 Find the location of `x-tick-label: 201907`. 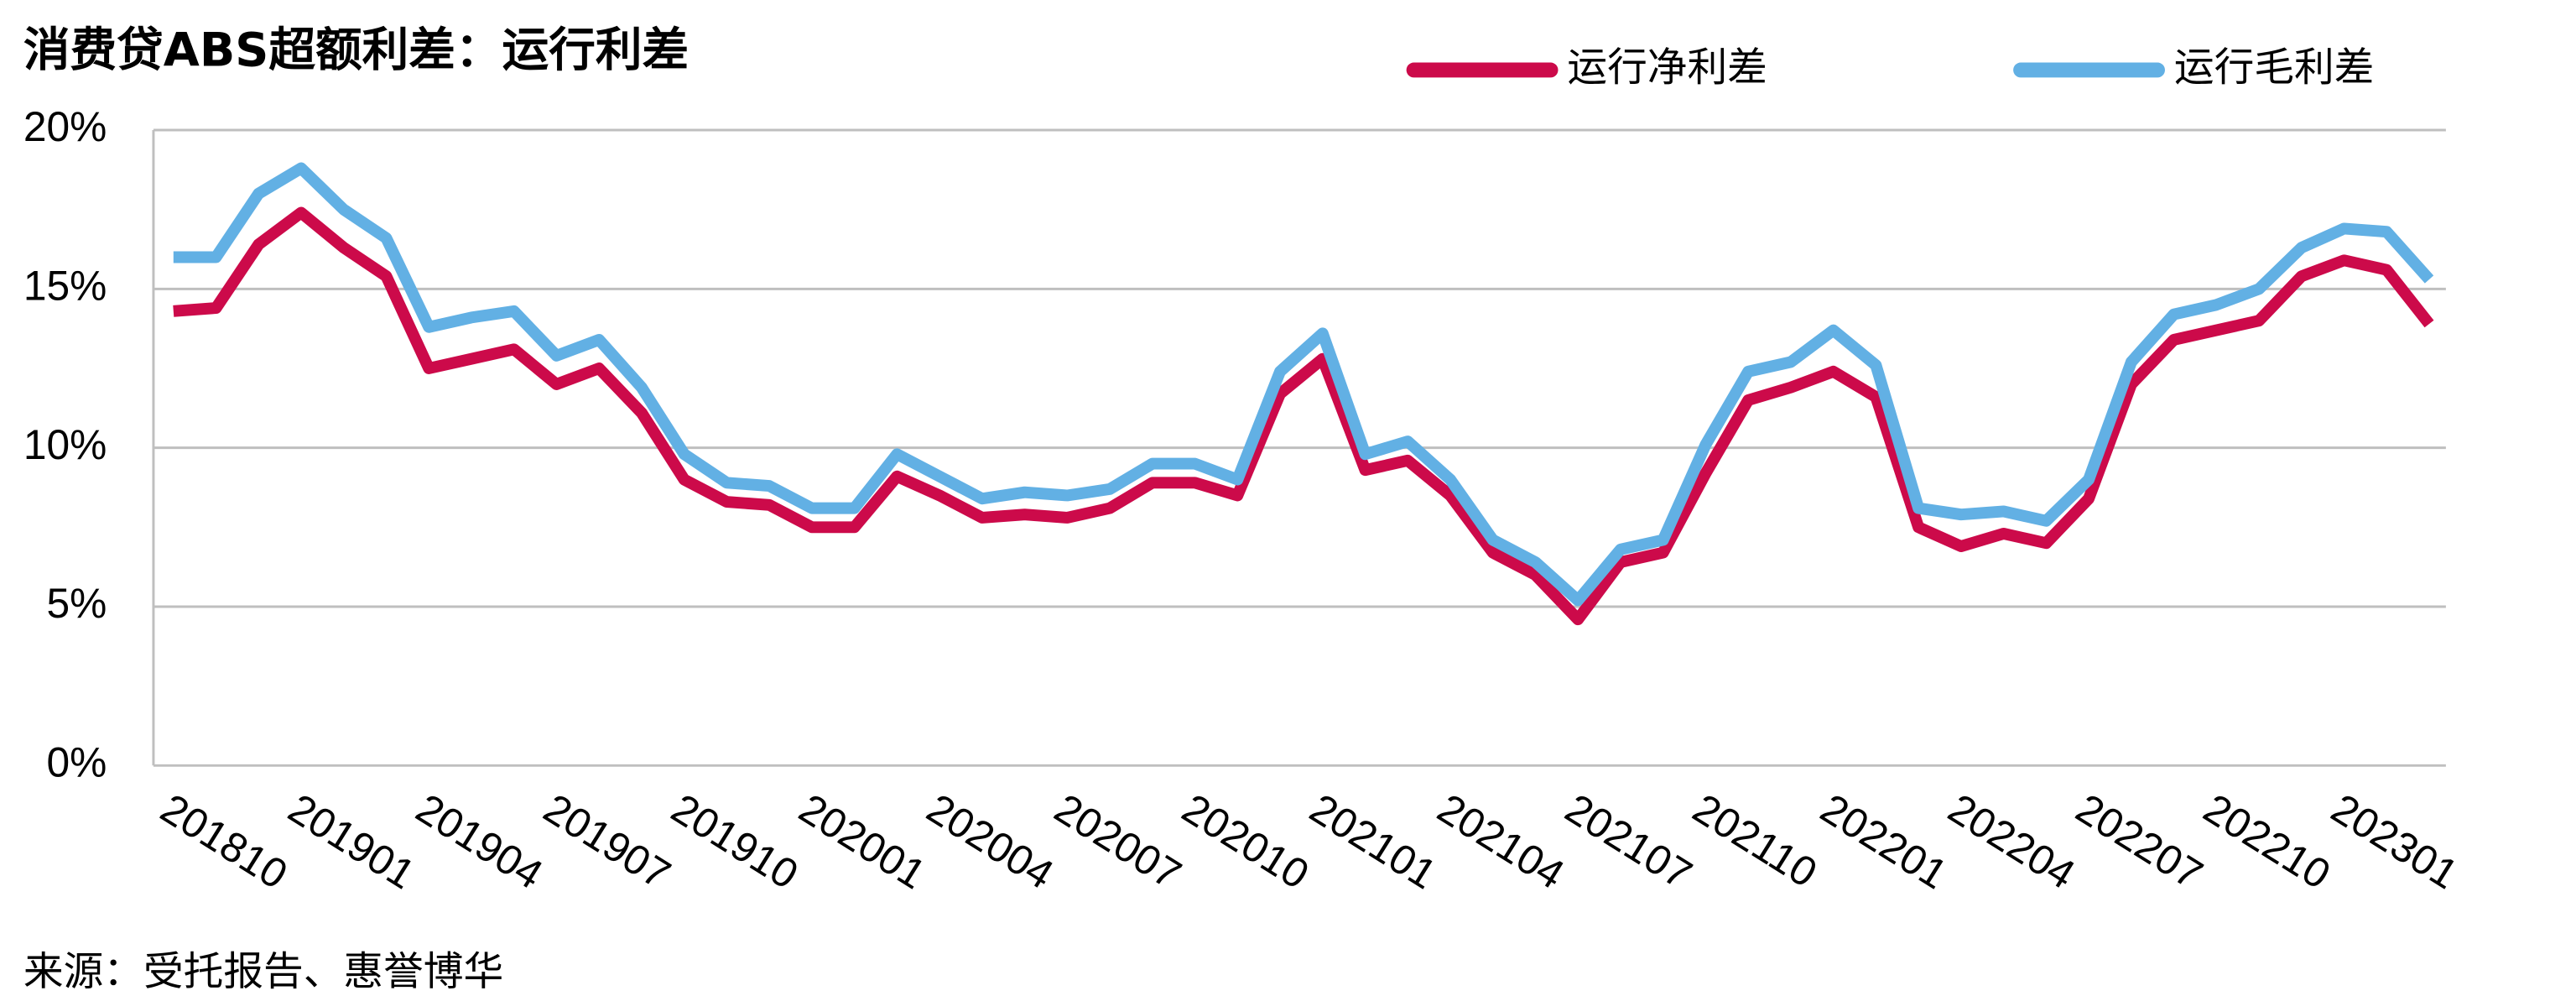

x-tick-label: 201907 is located at coordinates (607, 841).